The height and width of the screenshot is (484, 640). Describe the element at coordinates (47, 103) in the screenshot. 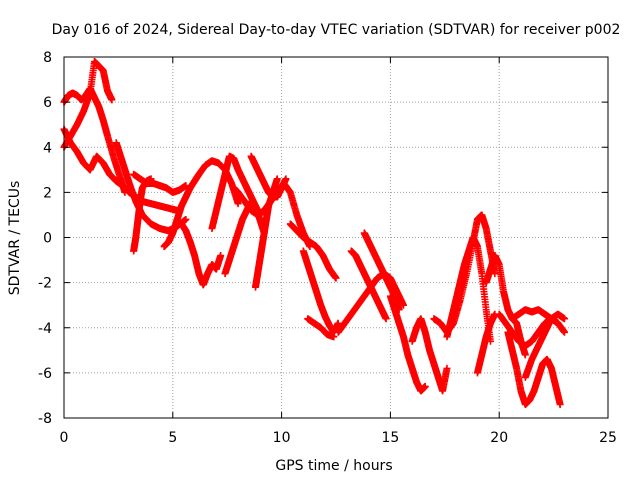

I see `y-tick-label: 6` at that location.